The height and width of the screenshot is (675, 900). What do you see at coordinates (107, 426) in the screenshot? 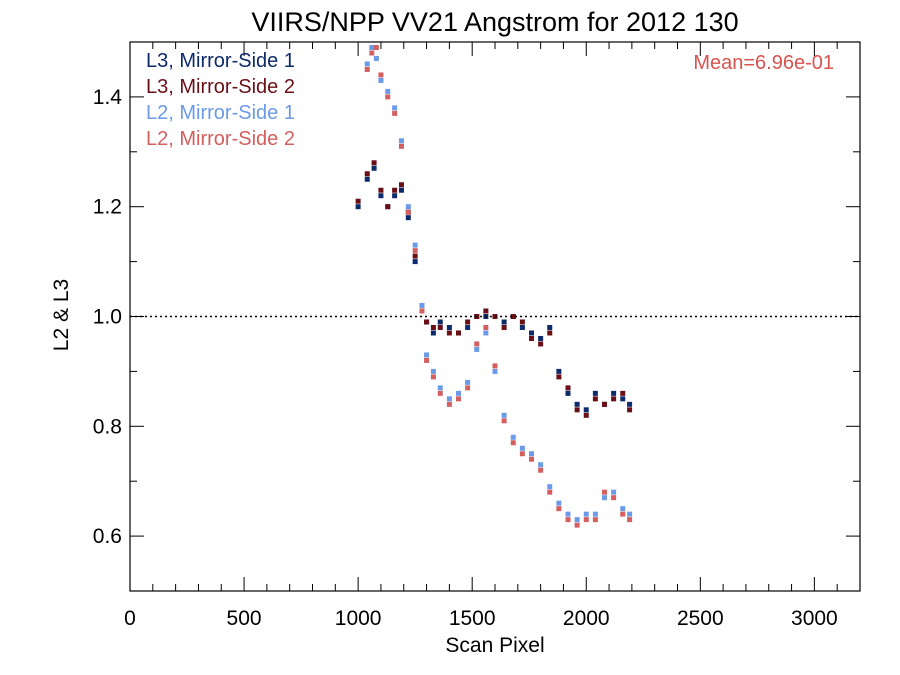
I see `y-tick-label: 0.8` at bounding box center [107, 426].